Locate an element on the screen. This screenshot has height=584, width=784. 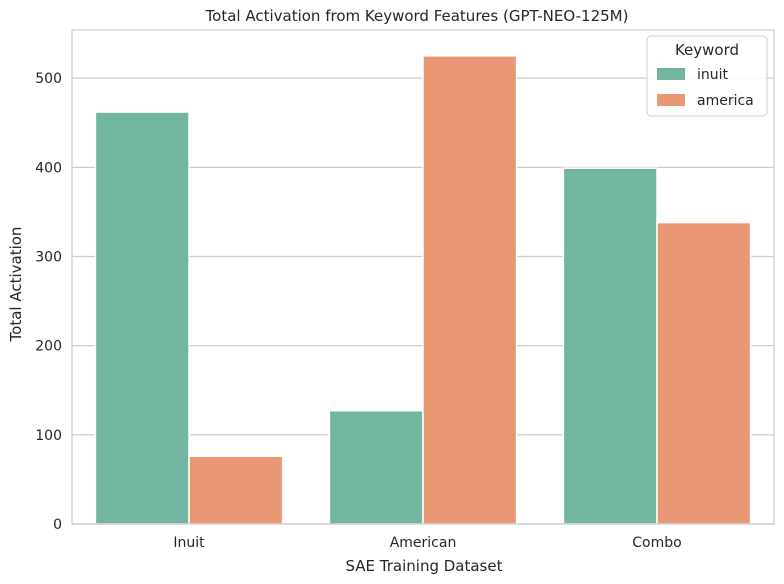
x-axis-title: SAE Training Dataset is located at coordinates (423, 566).